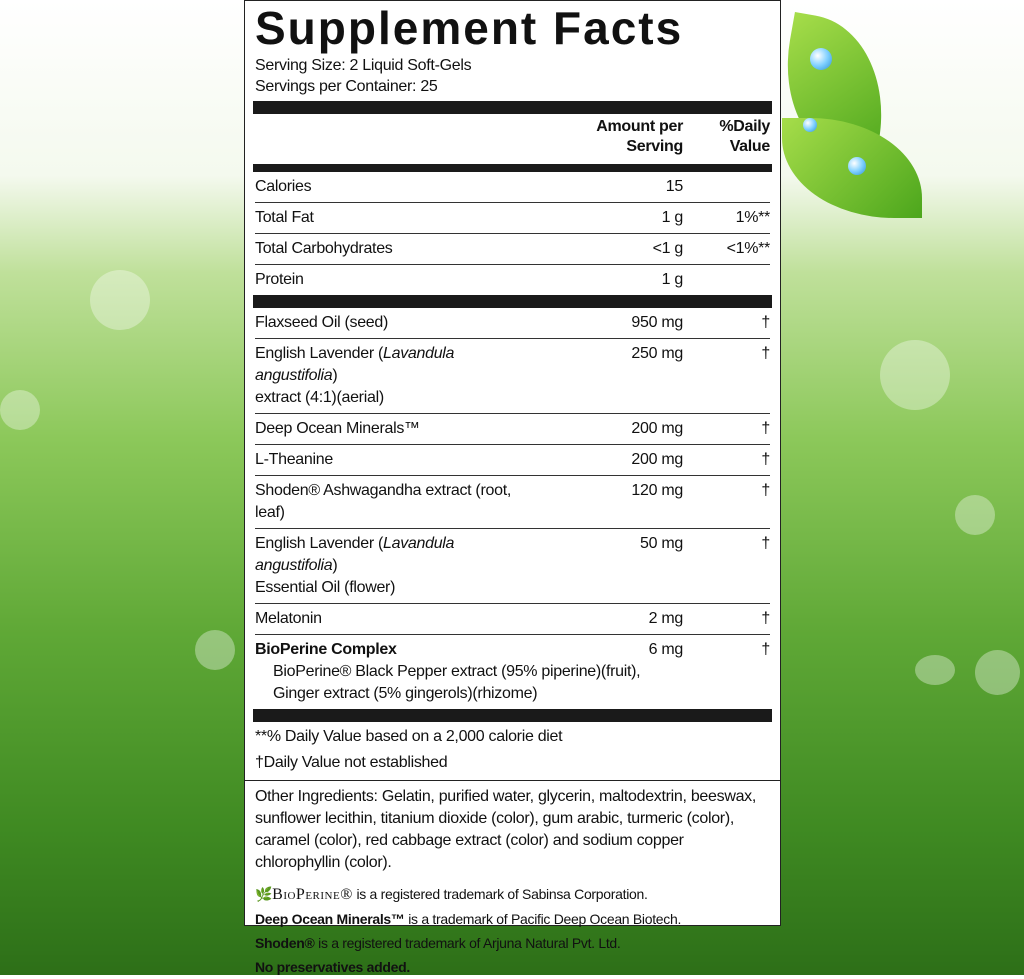 The image size is (1024, 979). What do you see at coordinates (294, 459) in the screenshot?
I see `ingredient-name: L-Theanine` at bounding box center [294, 459].